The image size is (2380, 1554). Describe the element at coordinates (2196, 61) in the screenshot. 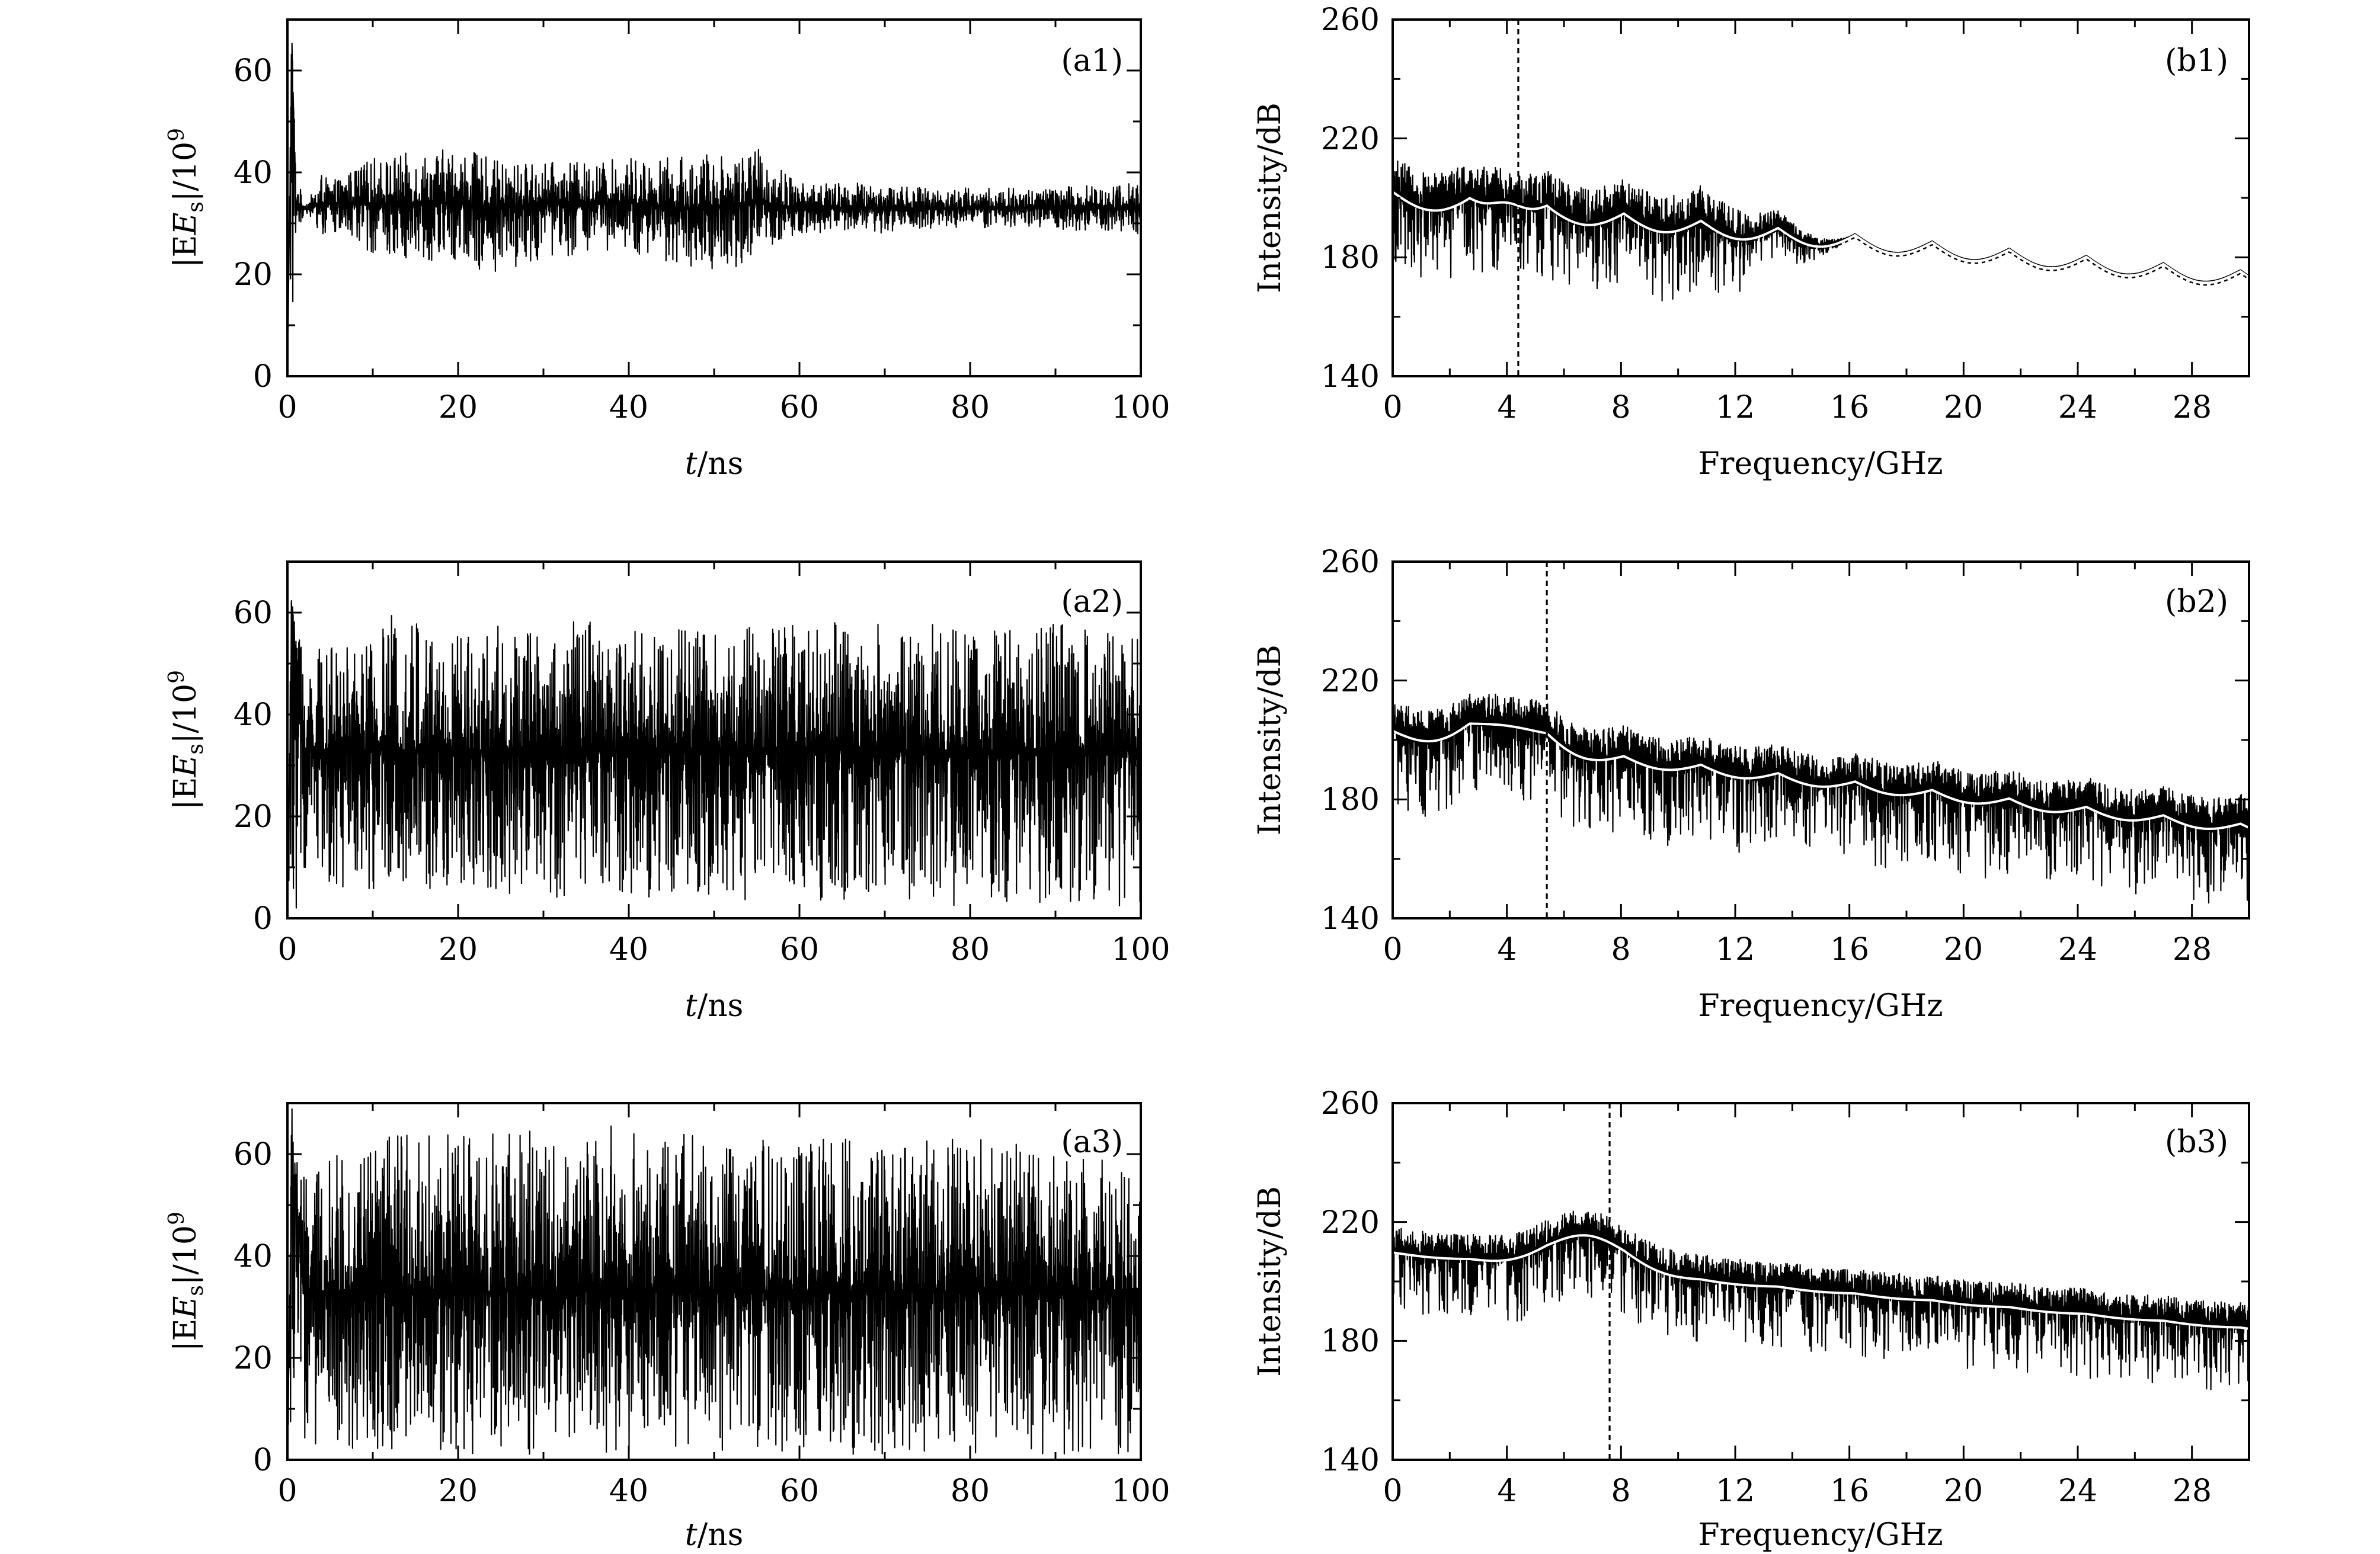

I see `panel-label-b1: (b1)` at that location.